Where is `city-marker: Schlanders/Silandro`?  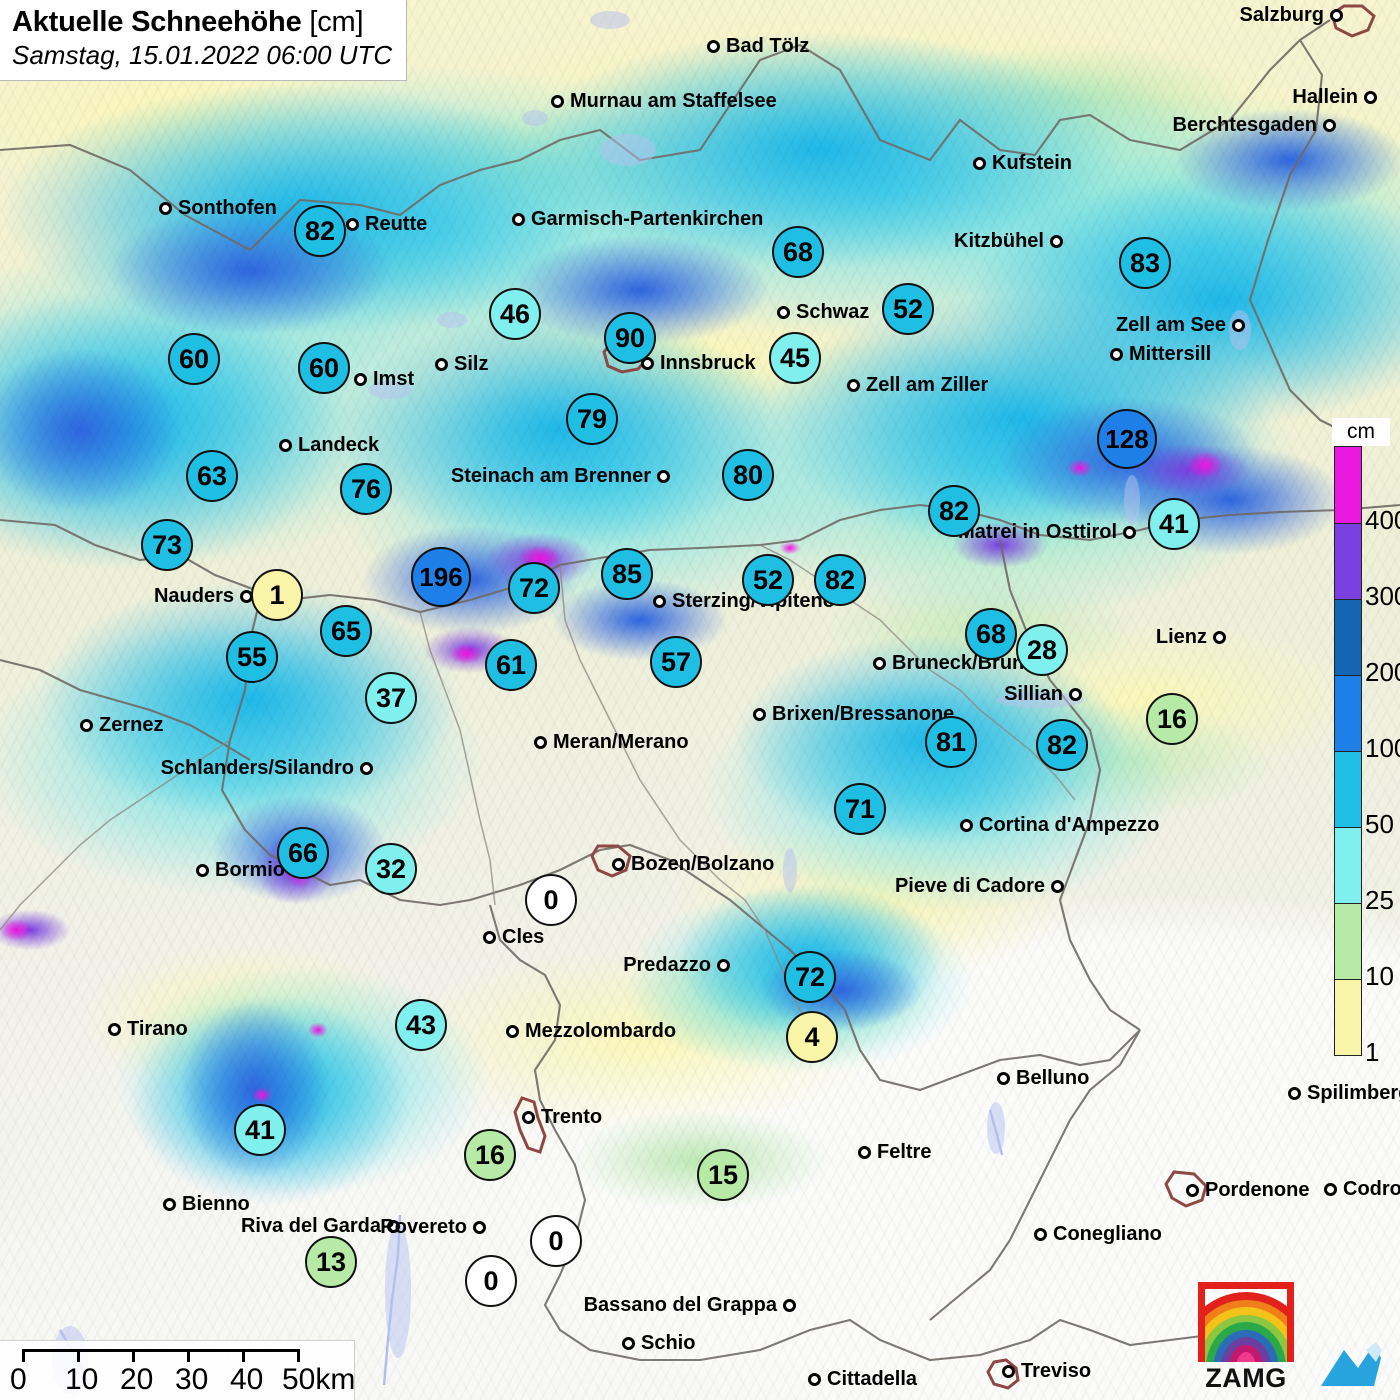
city-marker: Schlanders/Silandro is located at coordinates (267, 768).